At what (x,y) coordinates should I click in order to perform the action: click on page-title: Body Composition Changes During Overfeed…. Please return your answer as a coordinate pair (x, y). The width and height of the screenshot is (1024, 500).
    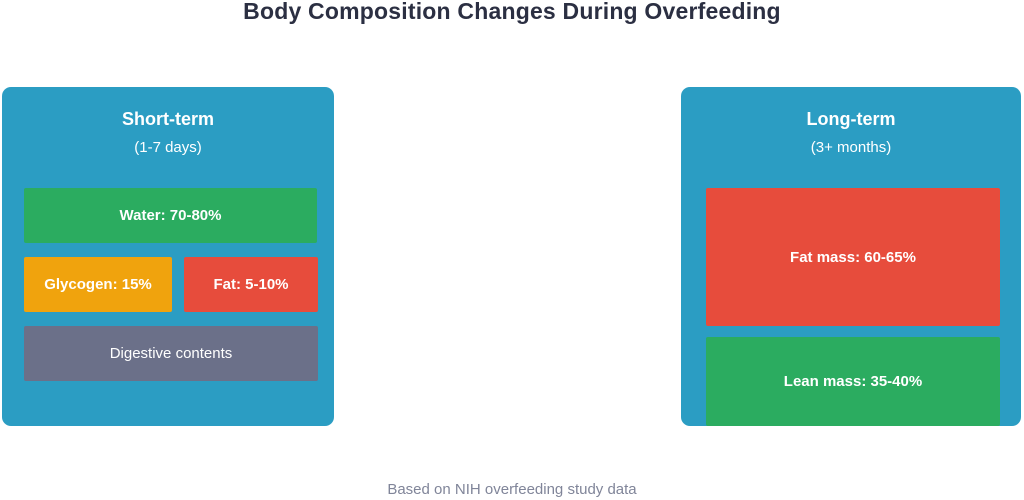
    Looking at the image, I should click on (512, 12).